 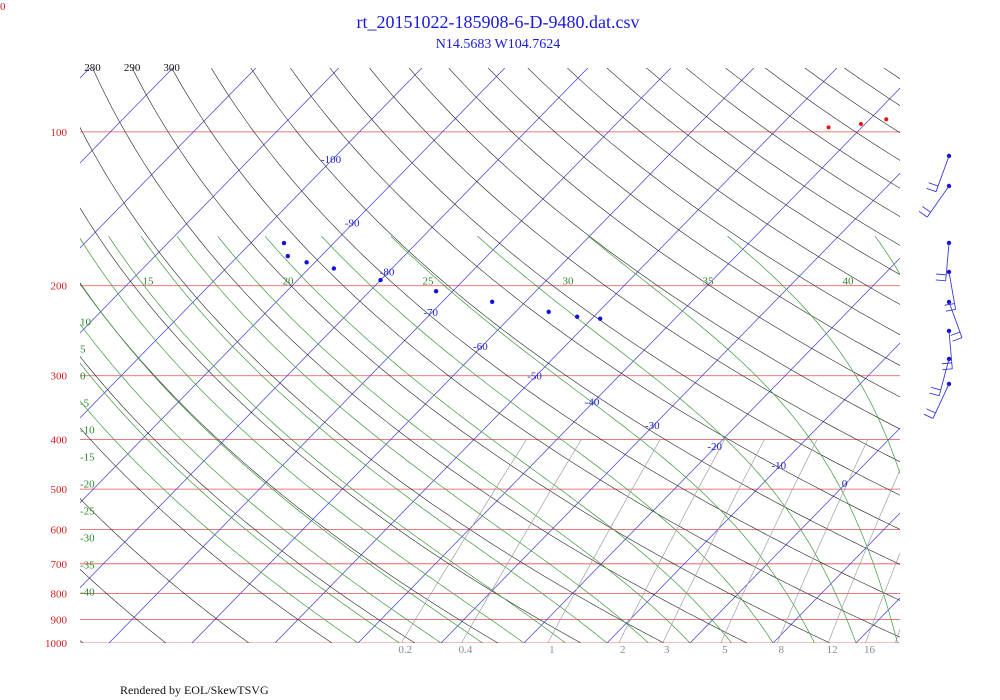 I want to click on moist-adiabat-label: -5, so click(x=85, y=404).